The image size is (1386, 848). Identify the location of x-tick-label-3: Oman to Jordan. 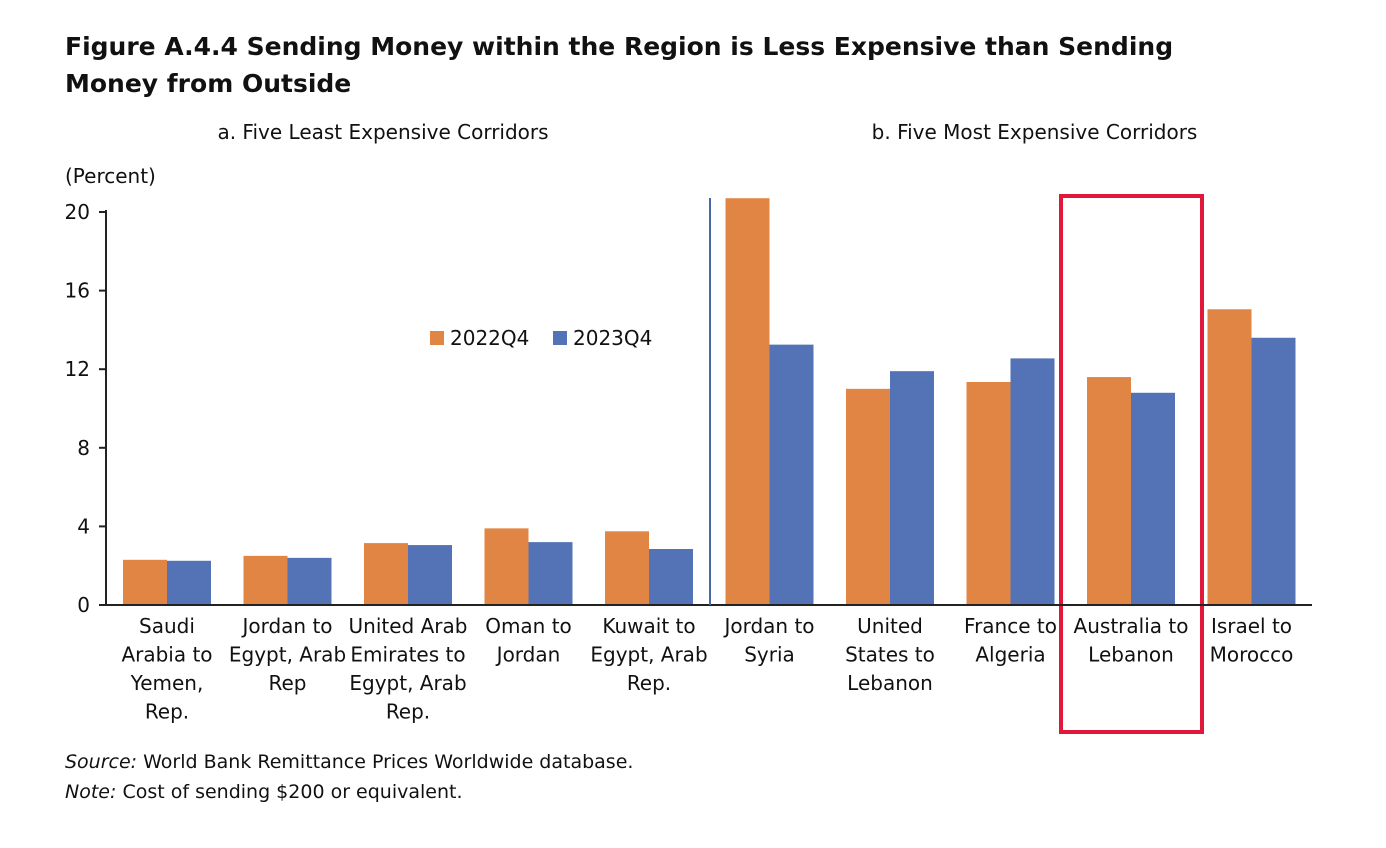
(528, 640).